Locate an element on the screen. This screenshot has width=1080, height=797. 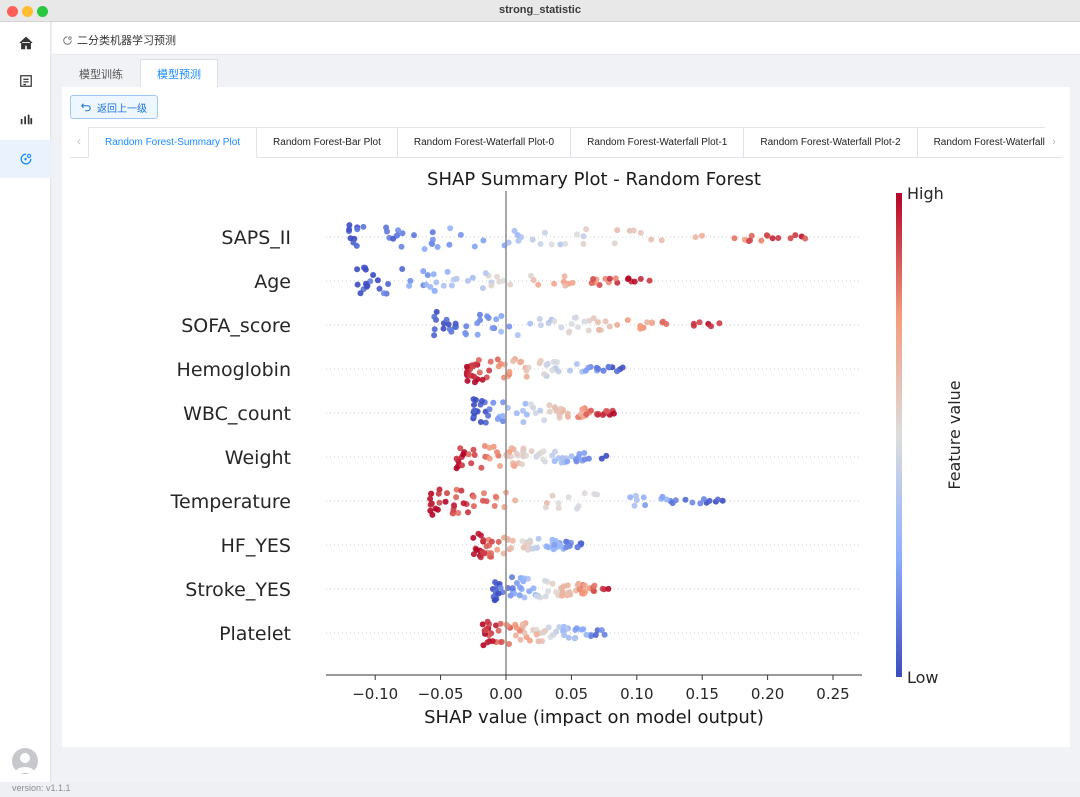
maximize-window-button is located at coordinates (42, 11).